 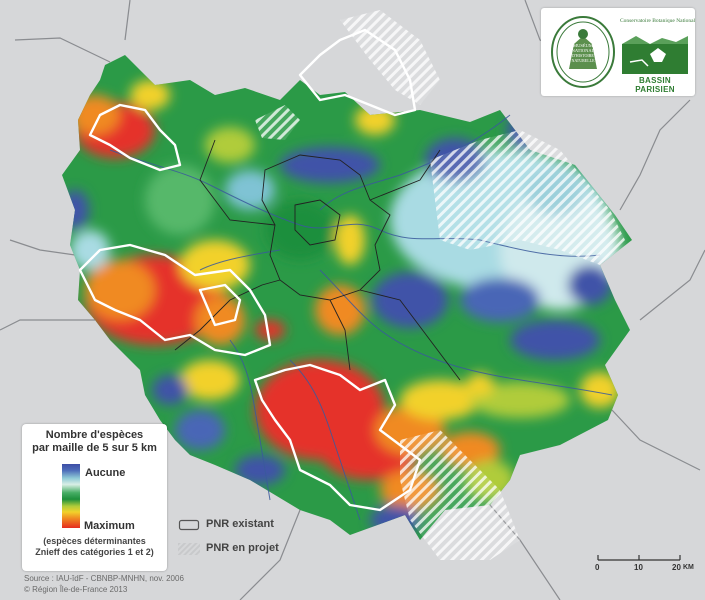 I want to click on scale-unit: KM, so click(x=688, y=567).